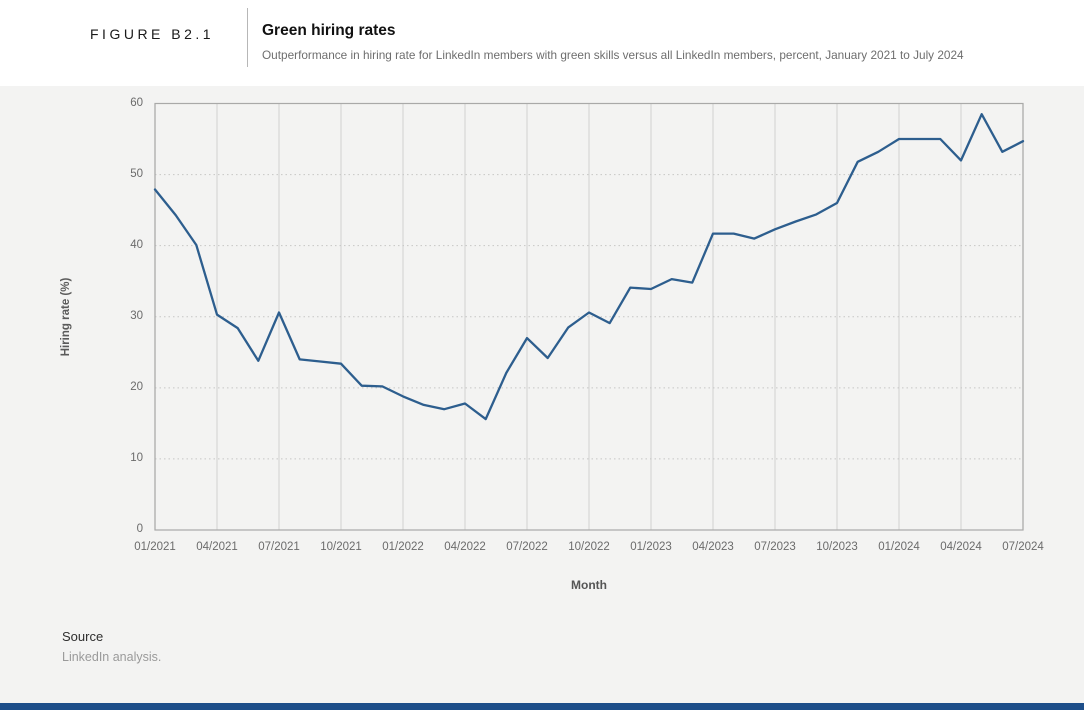  Describe the element at coordinates (465, 547) in the screenshot. I see `x-tick-label: 04/2022` at that location.